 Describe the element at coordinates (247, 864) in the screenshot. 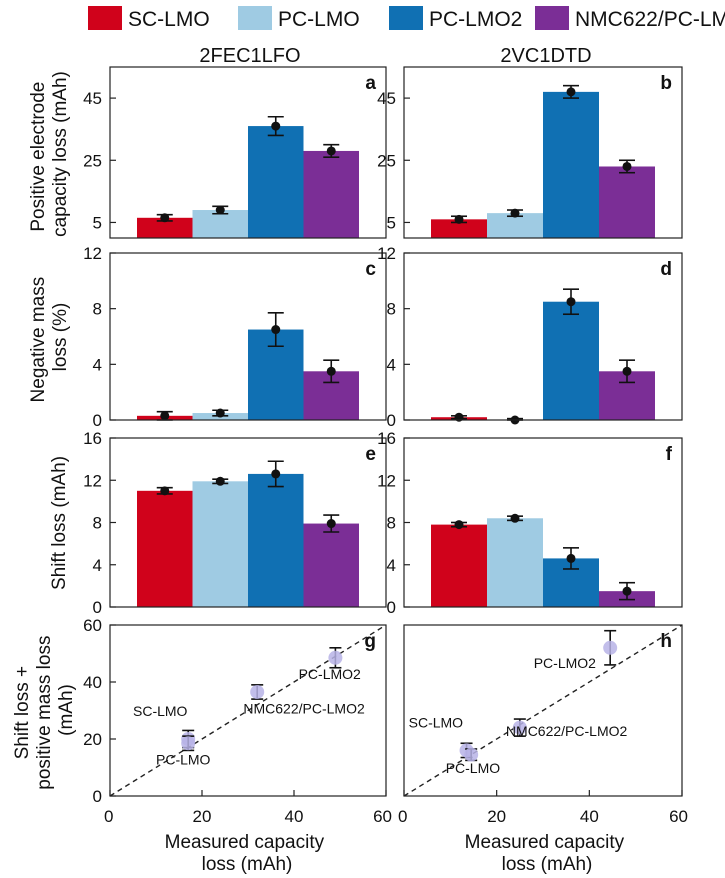

I see `x-axis-title-left-line2: loss (mAh)` at that location.